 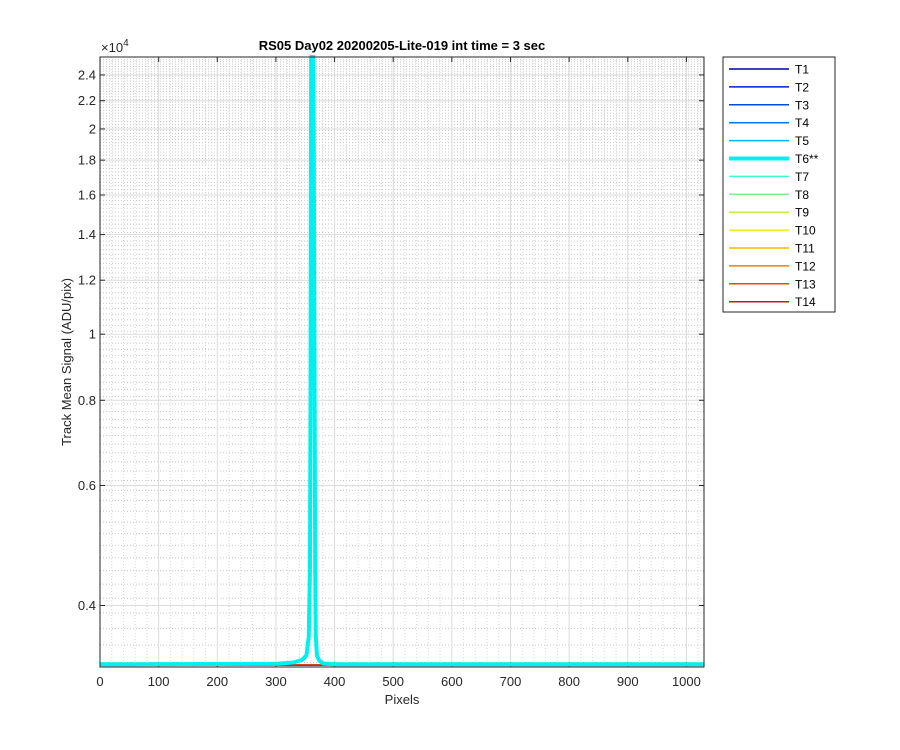 I want to click on legend: T1 T2 T3 T4 T5 T6** T7 T8 T9 T10 T11 T12 T13 T14, so click(x=779, y=184).